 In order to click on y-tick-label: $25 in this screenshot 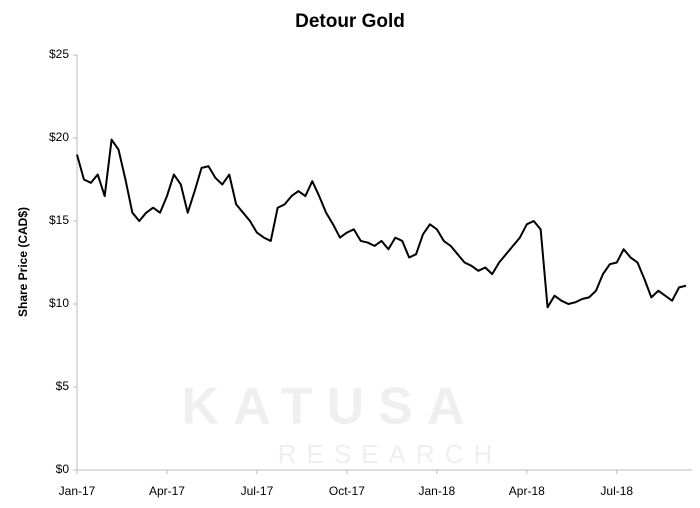, I will do `click(59, 54)`.